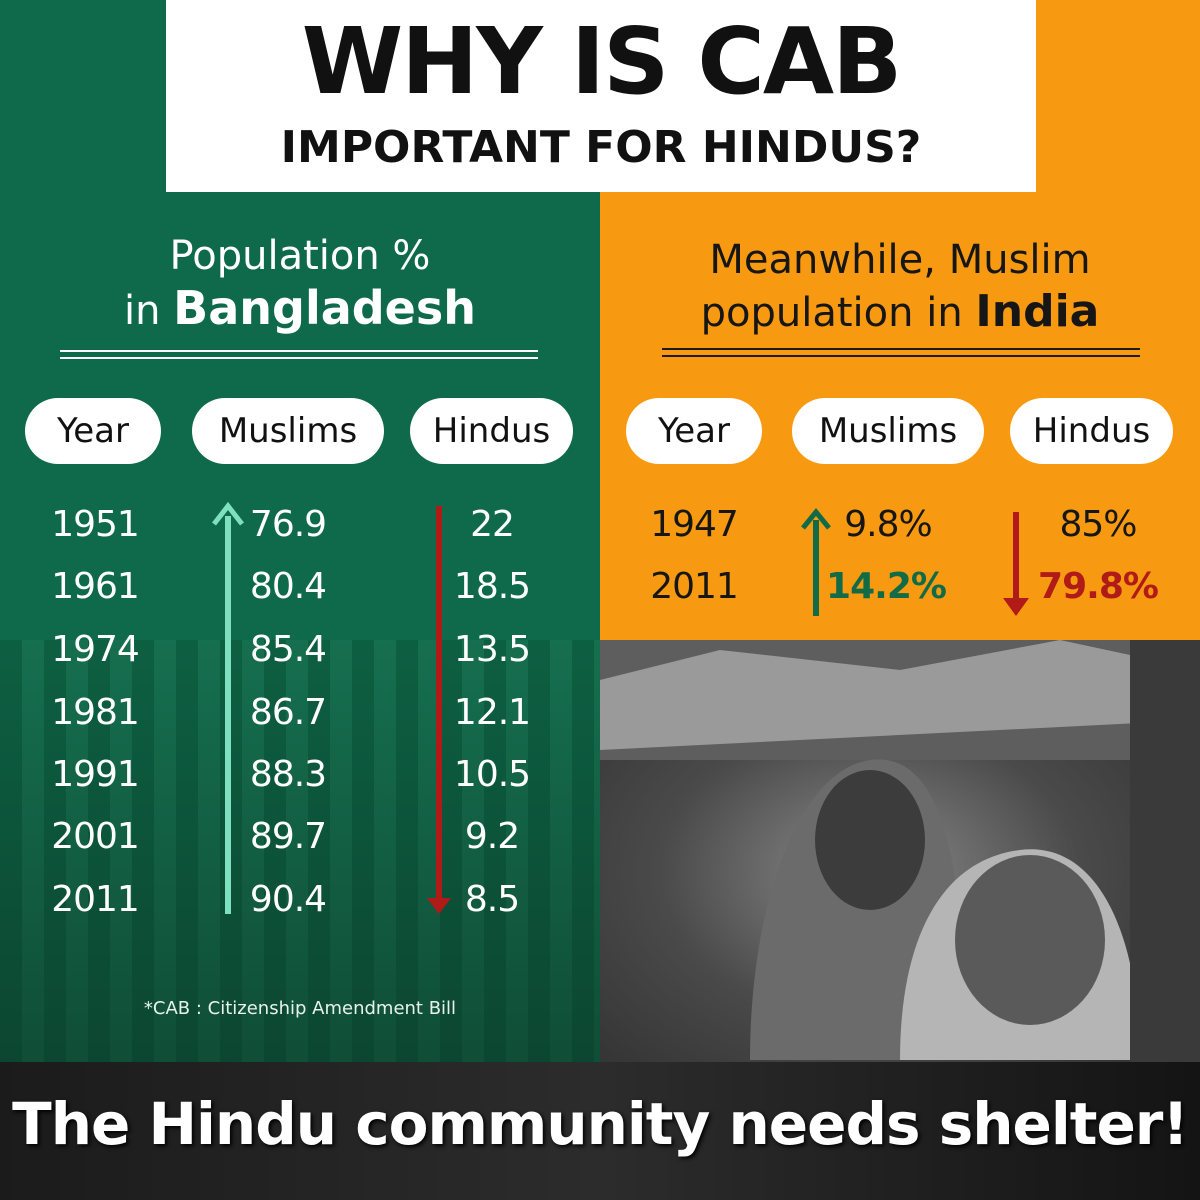 This screenshot has width=1200, height=1200. What do you see at coordinates (492, 774) in the screenshot?
I see `bd-hindu-cell: 10.5` at bounding box center [492, 774].